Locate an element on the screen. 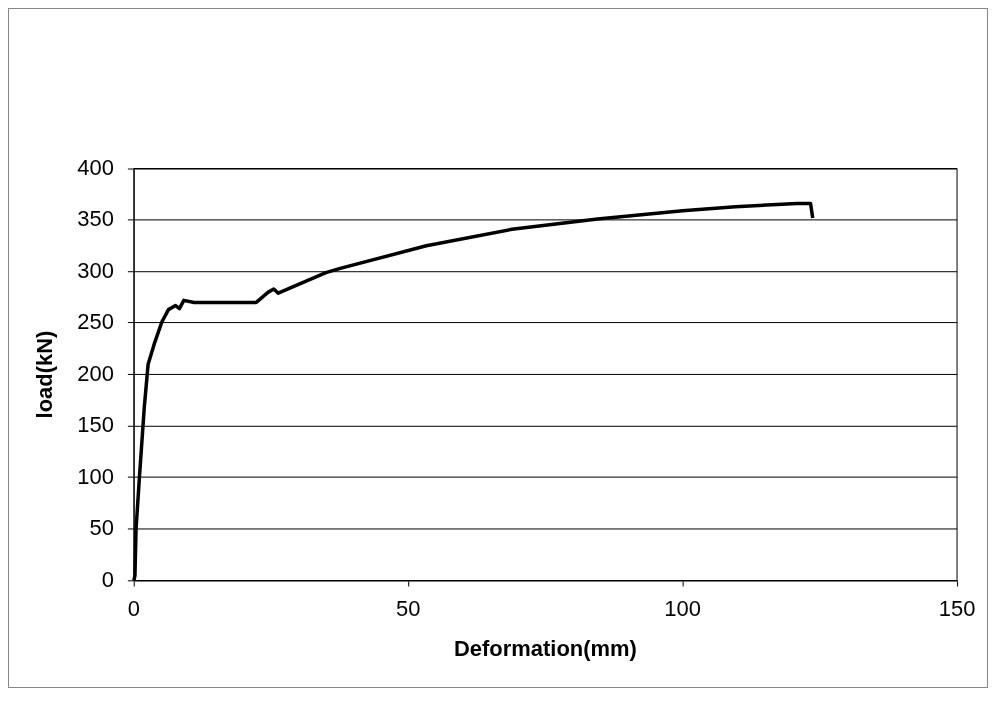 Image resolution: width=1002 pixels, height=706 pixels. y-tick-label: 400 is located at coordinates (95, 167).